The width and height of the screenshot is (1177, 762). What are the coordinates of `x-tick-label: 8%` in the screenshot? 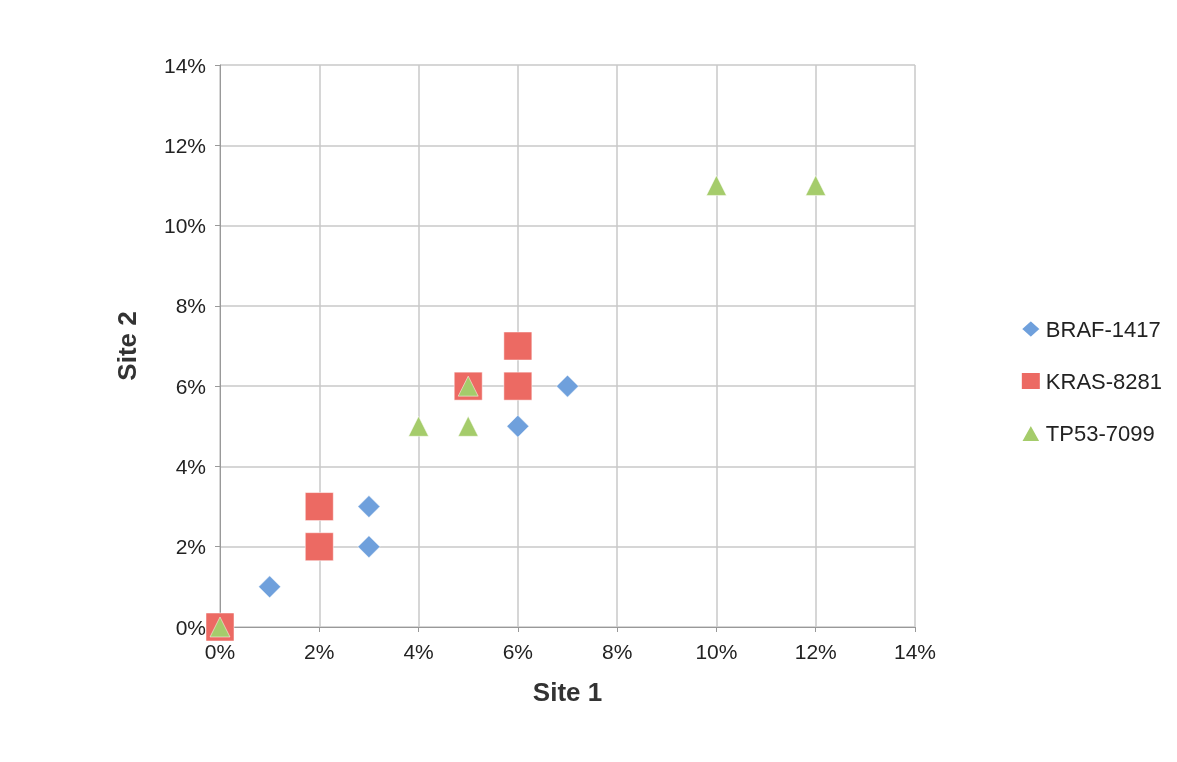 It's located at (617, 651).